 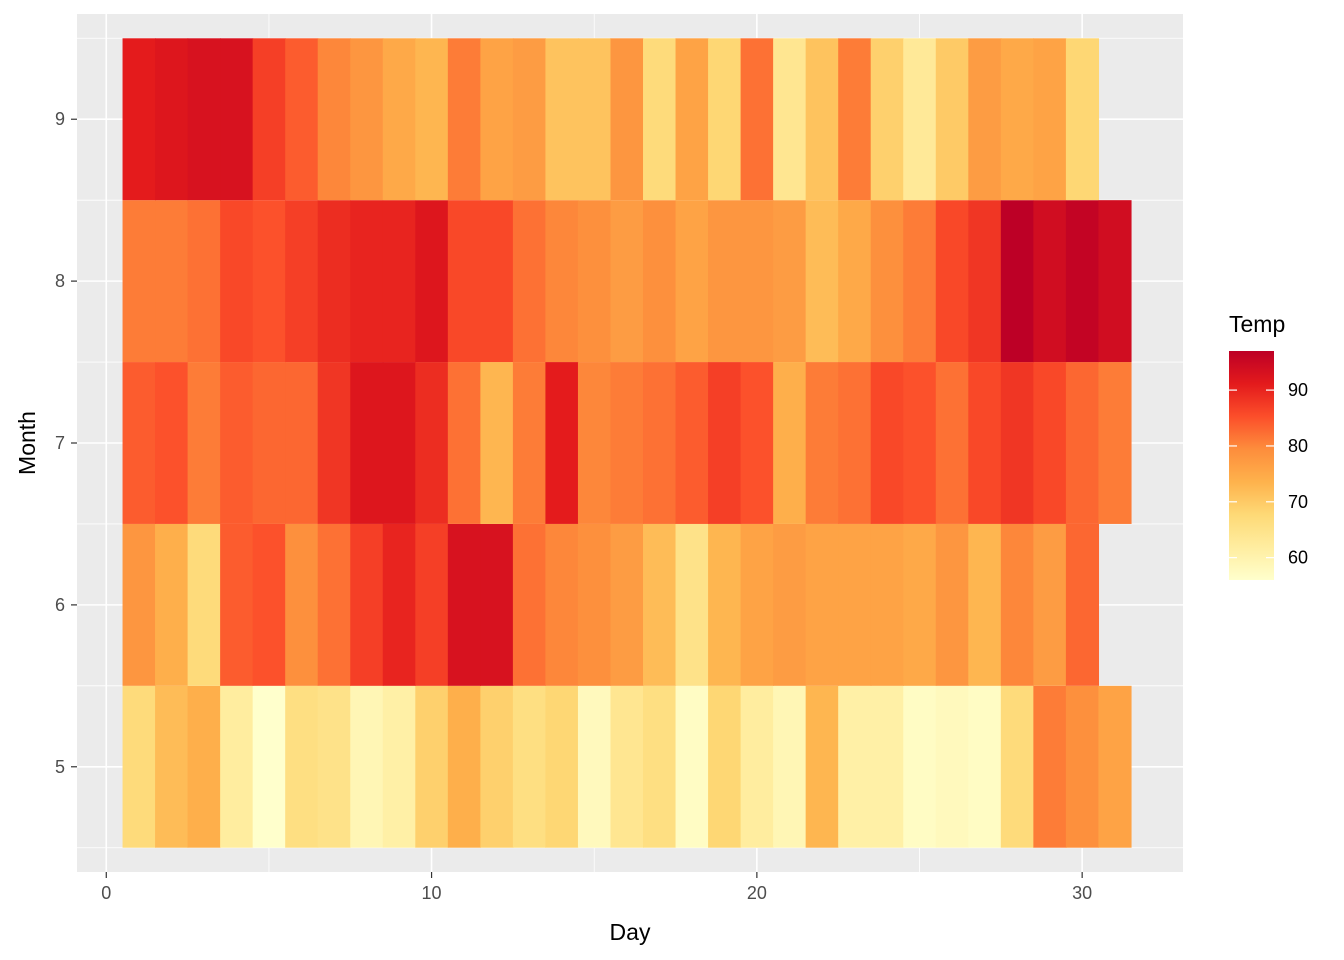 I want to click on legend-tick-label: 60, so click(x=1298, y=558).